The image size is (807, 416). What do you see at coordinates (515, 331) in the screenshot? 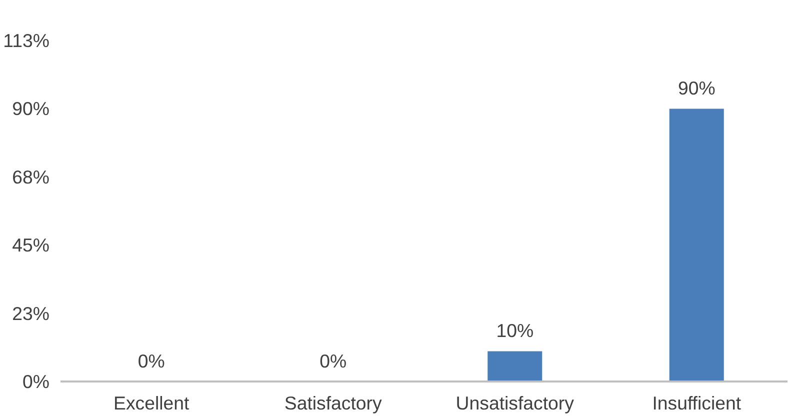
I see `data-label: 10%` at bounding box center [515, 331].